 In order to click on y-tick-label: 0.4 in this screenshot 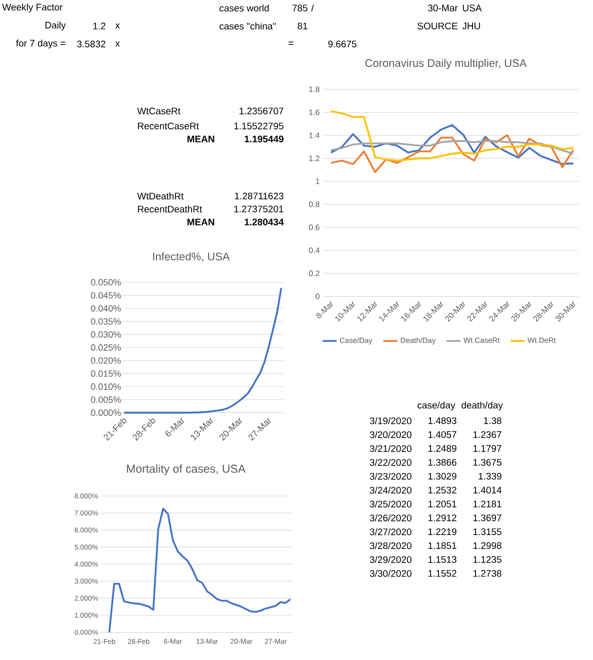, I will do `click(314, 250)`.